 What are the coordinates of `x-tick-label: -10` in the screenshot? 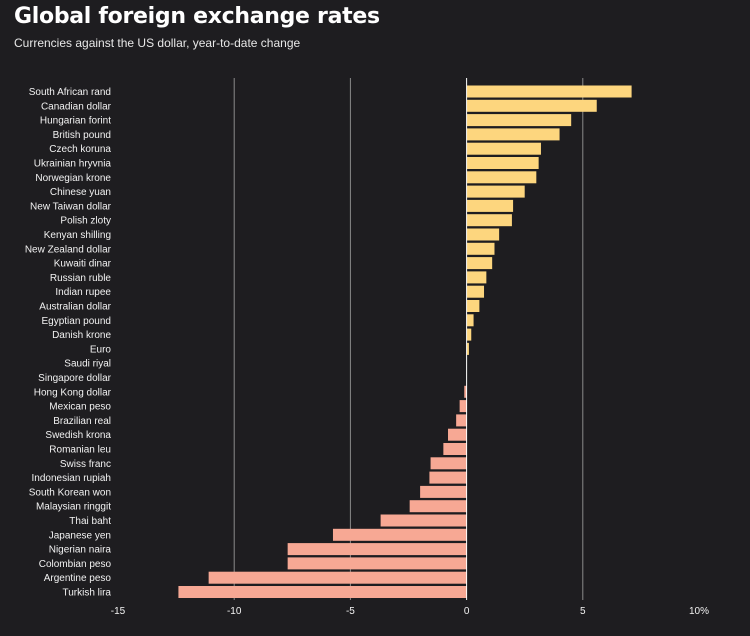 It's located at (234, 611).